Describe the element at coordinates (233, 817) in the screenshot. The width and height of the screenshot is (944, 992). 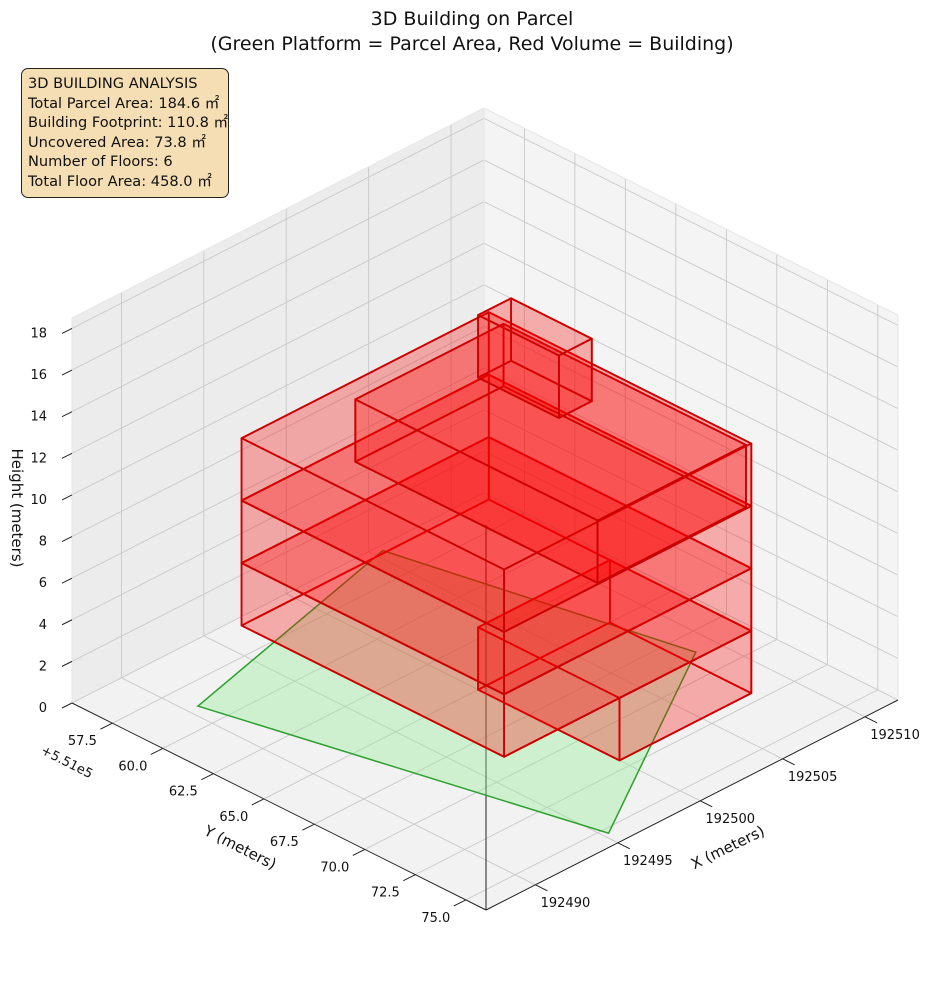
I see `y-tick-label: 65.0` at that location.